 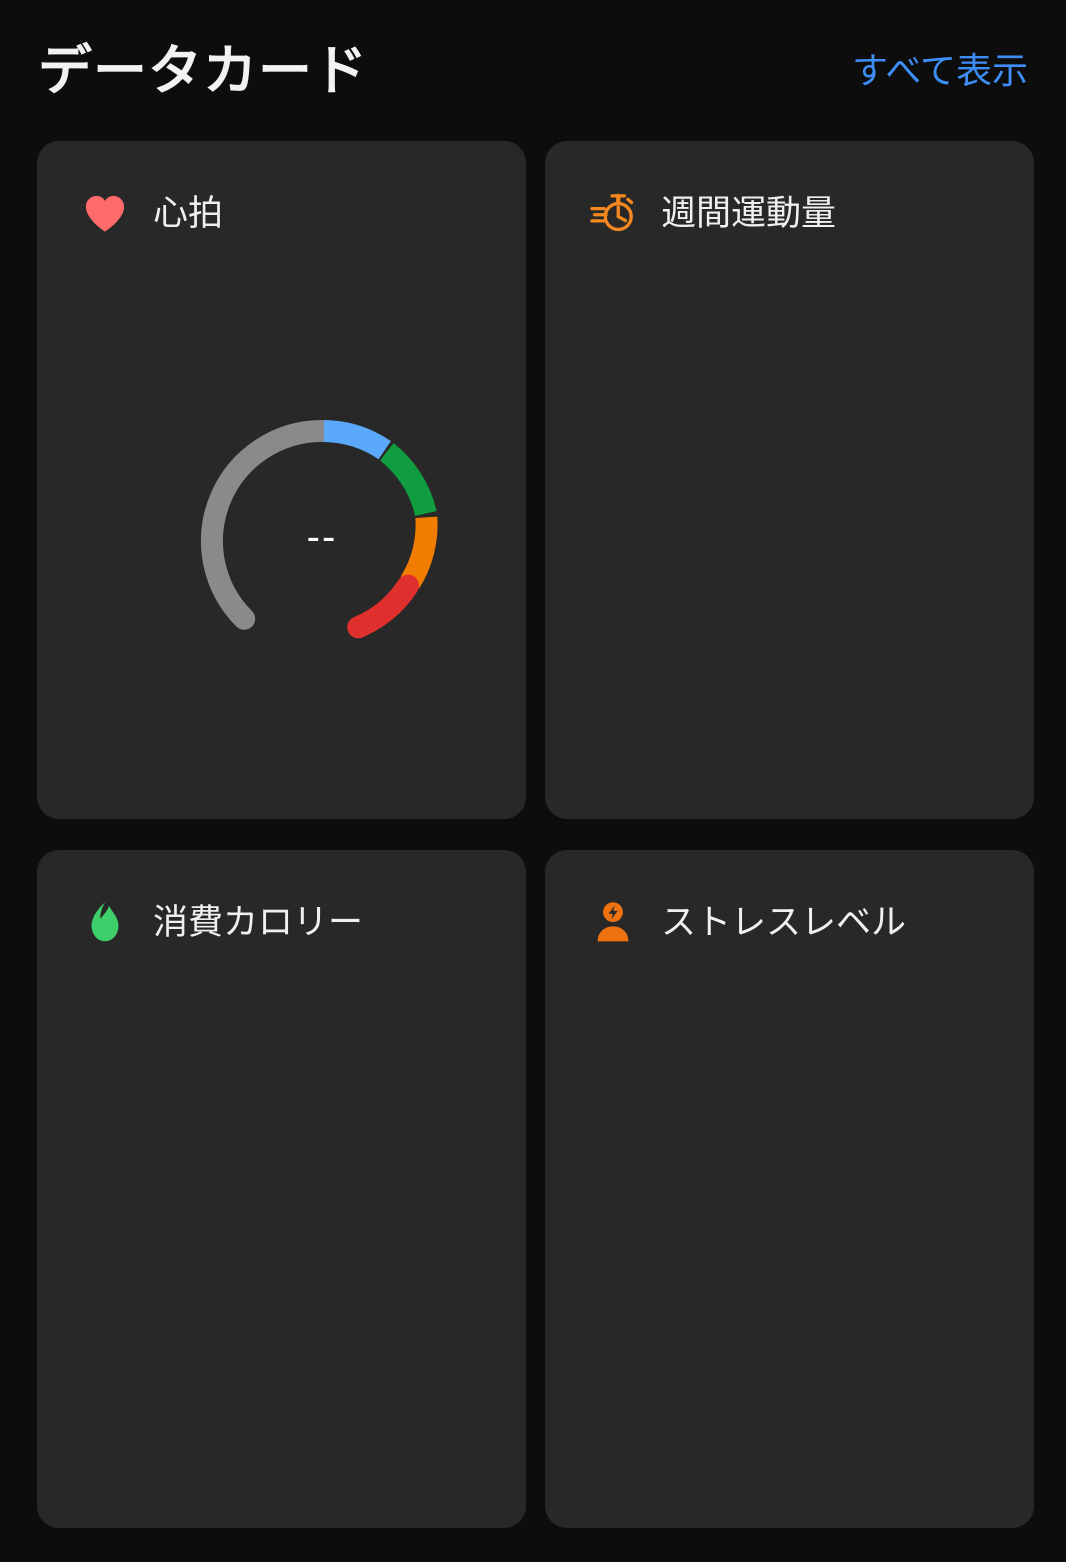 What do you see at coordinates (533, 70) in the screenshot?
I see `page-header: データカード すべて表示` at bounding box center [533, 70].